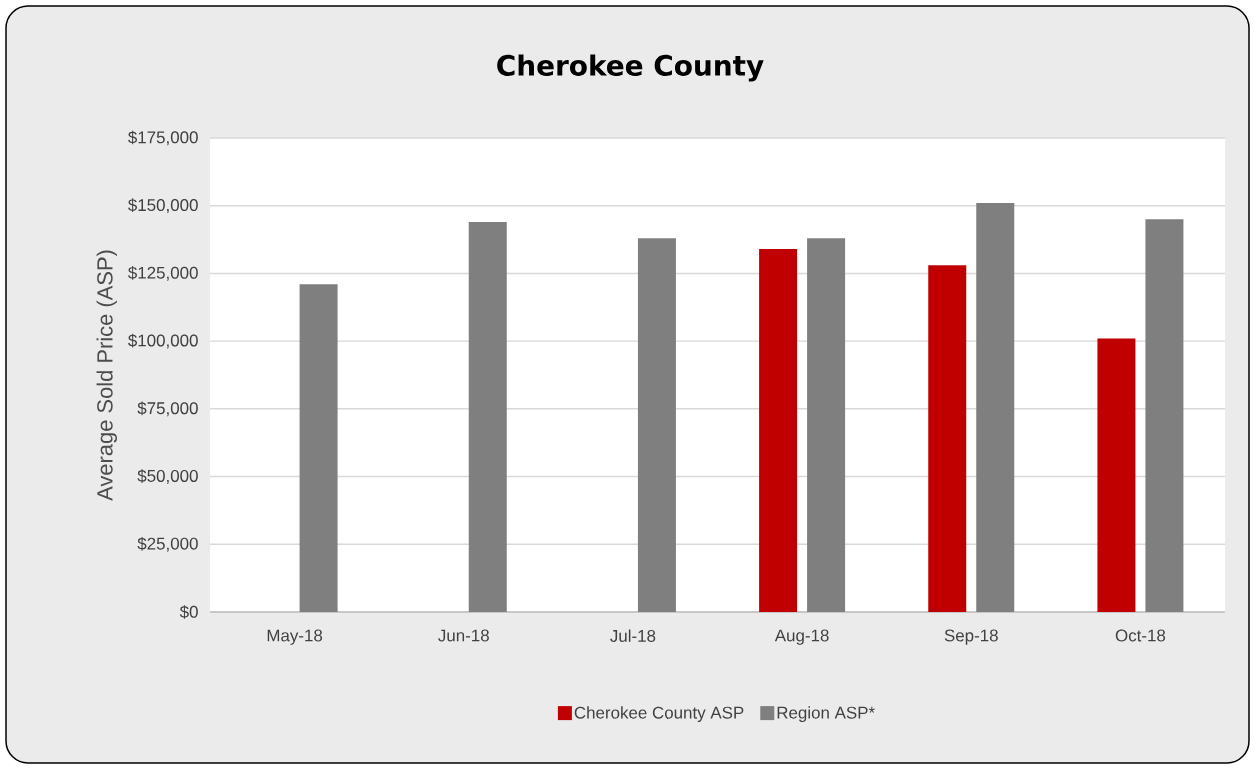 The image size is (1255, 769). What do you see at coordinates (1140, 635) in the screenshot?
I see `x-tick-label: Oct-18` at bounding box center [1140, 635].